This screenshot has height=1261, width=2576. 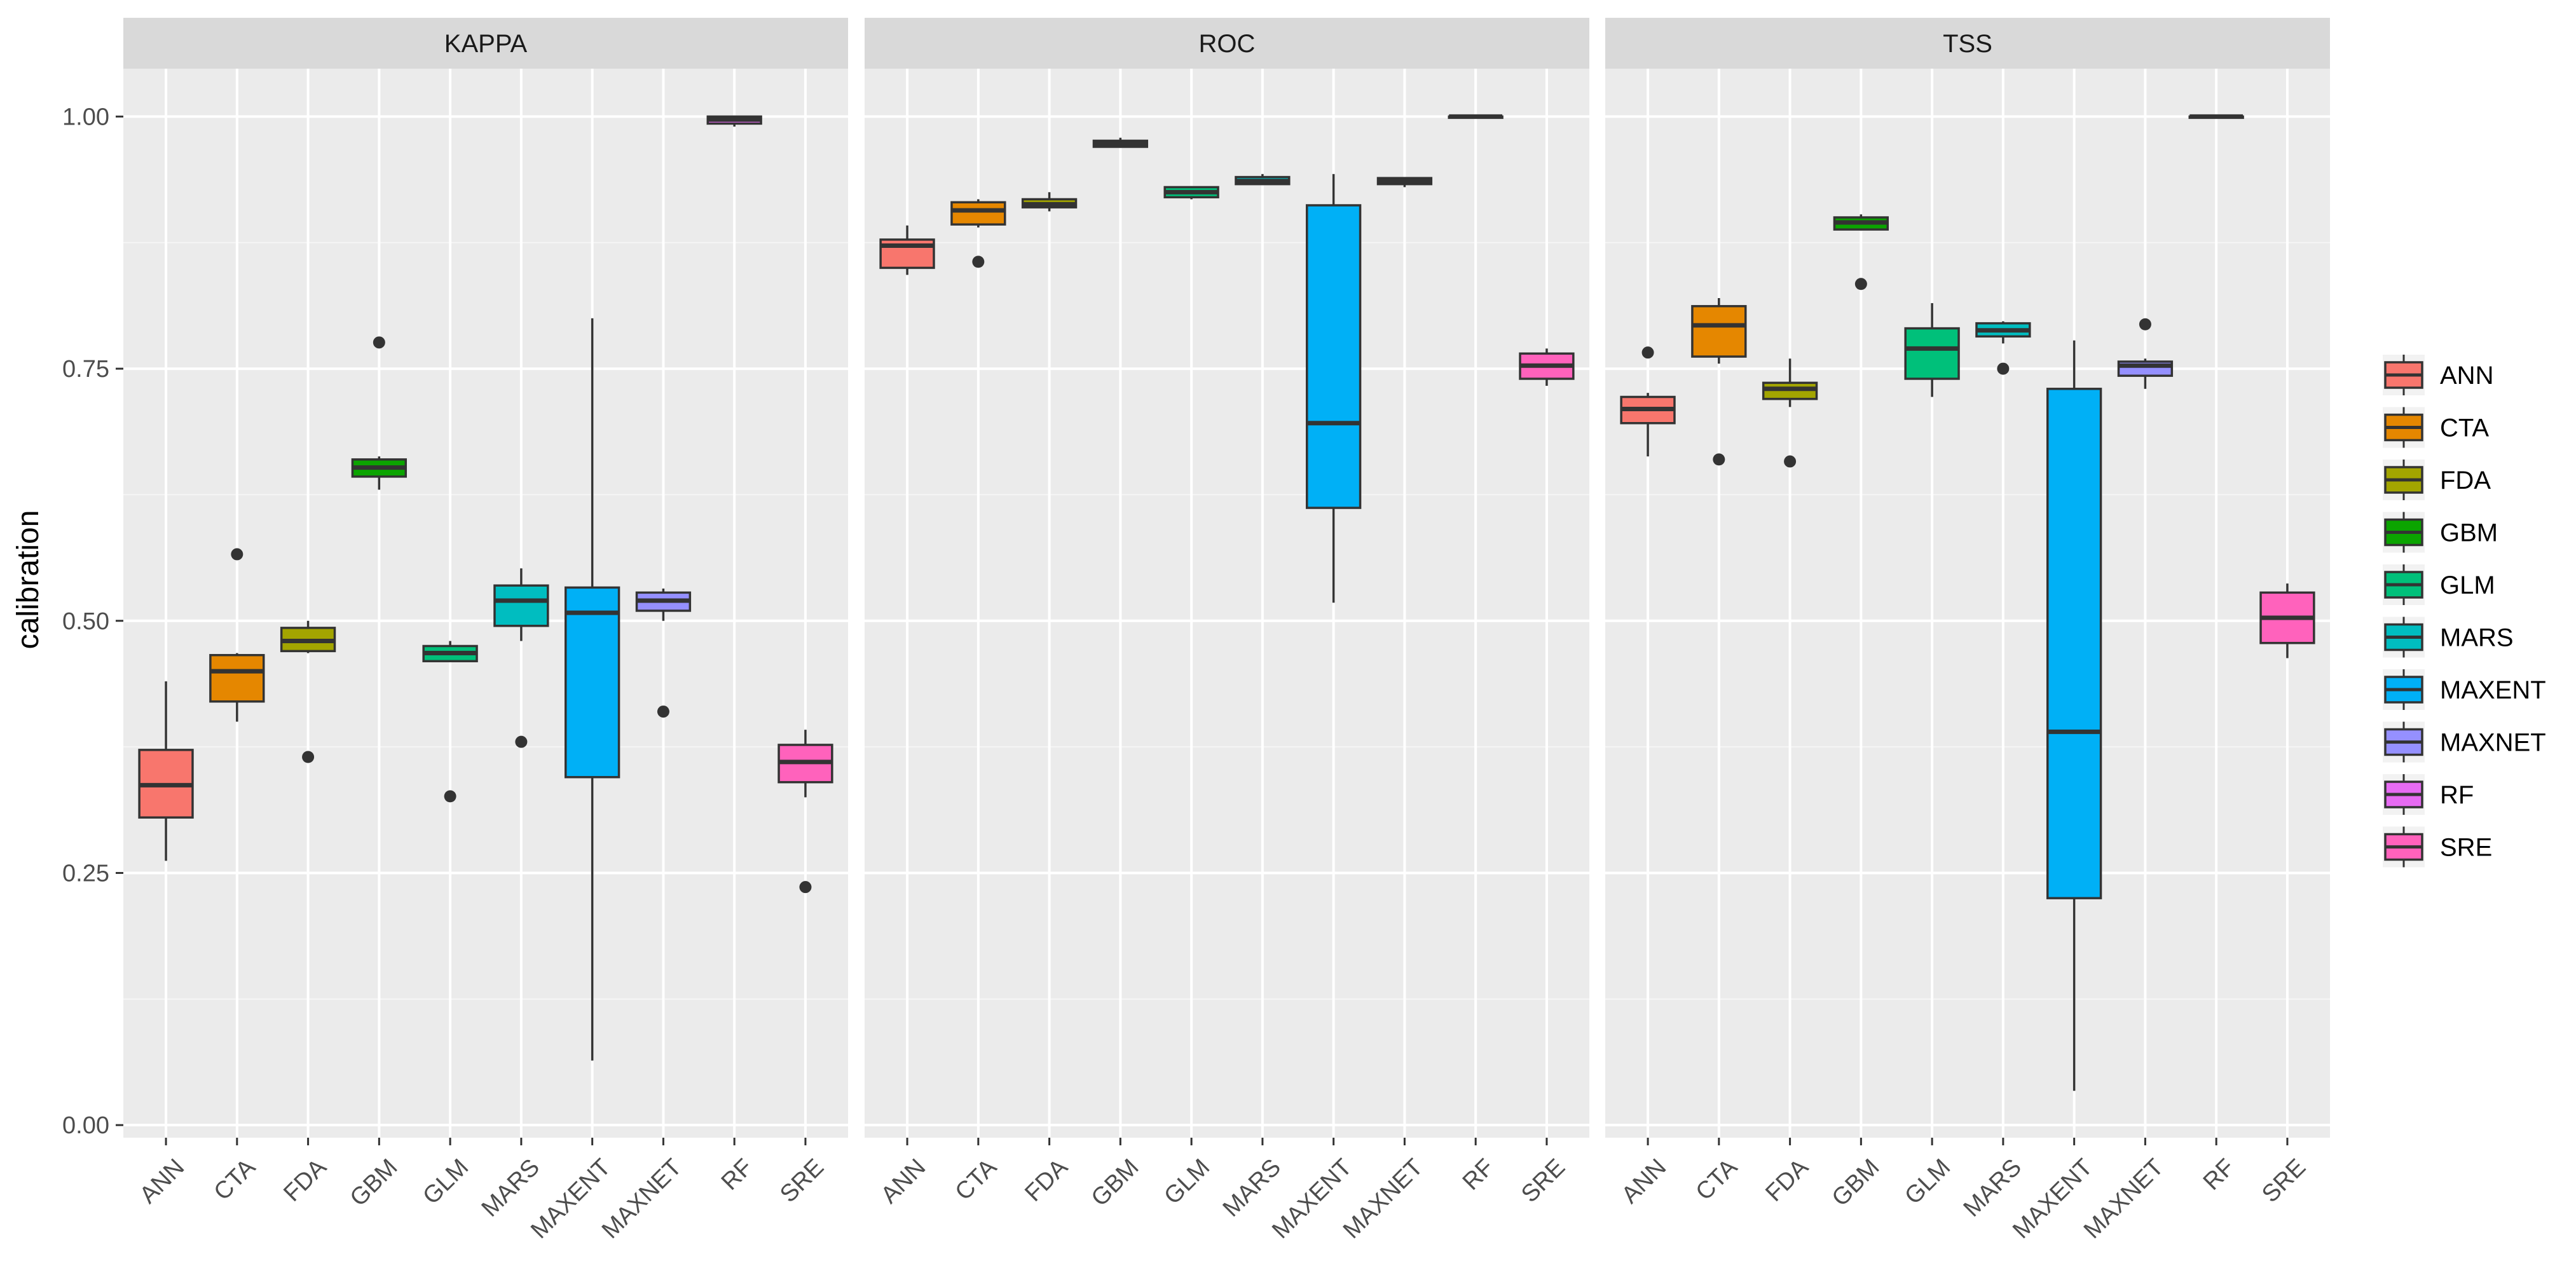 What do you see at coordinates (2466, 848) in the screenshot?
I see `legend-label: SRE` at bounding box center [2466, 848].